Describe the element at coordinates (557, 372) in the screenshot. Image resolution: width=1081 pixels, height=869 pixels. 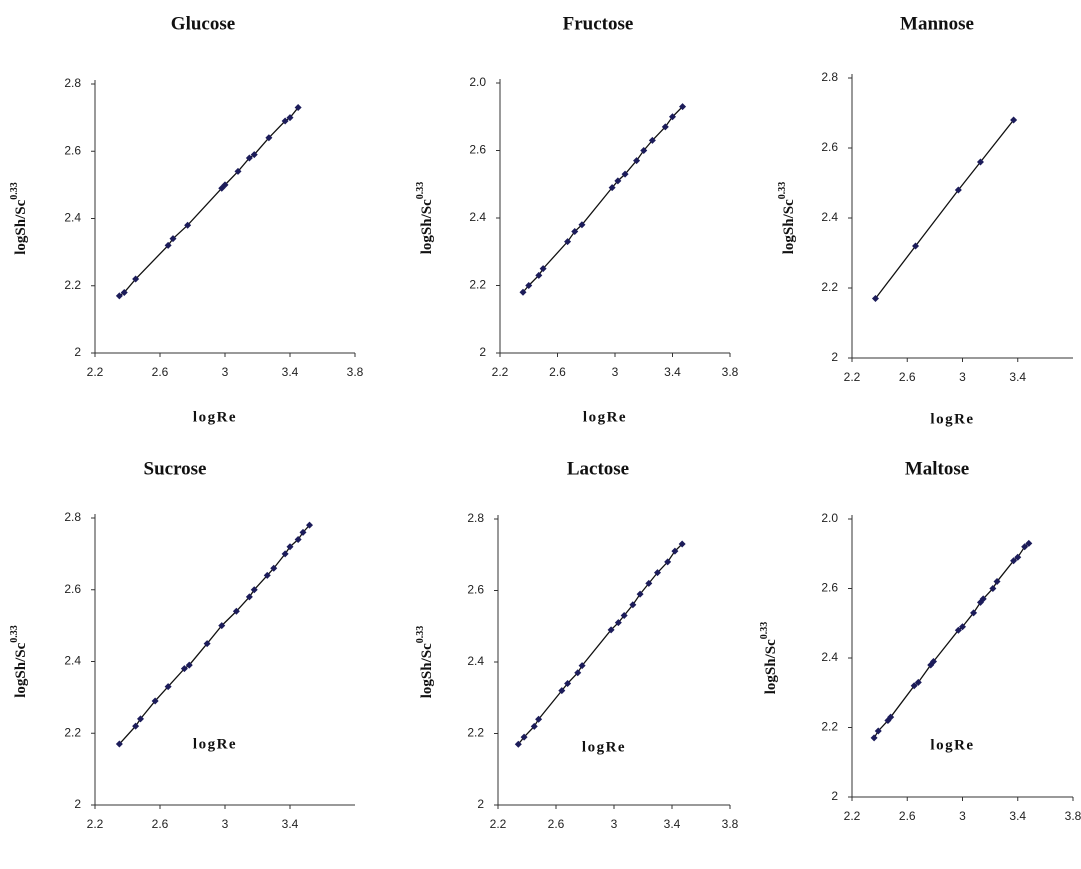
I see `x-tick-label: 2.6` at that location.